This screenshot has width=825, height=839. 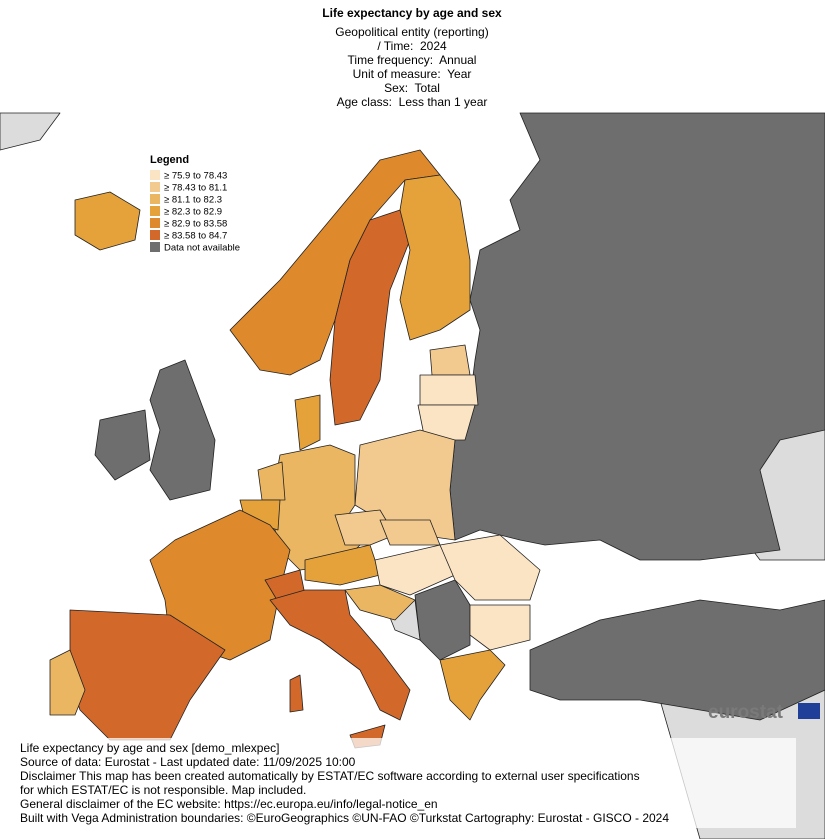 I want to click on legend-label: ≥ 75.9 to 78.43, so click(x=195, y=176).